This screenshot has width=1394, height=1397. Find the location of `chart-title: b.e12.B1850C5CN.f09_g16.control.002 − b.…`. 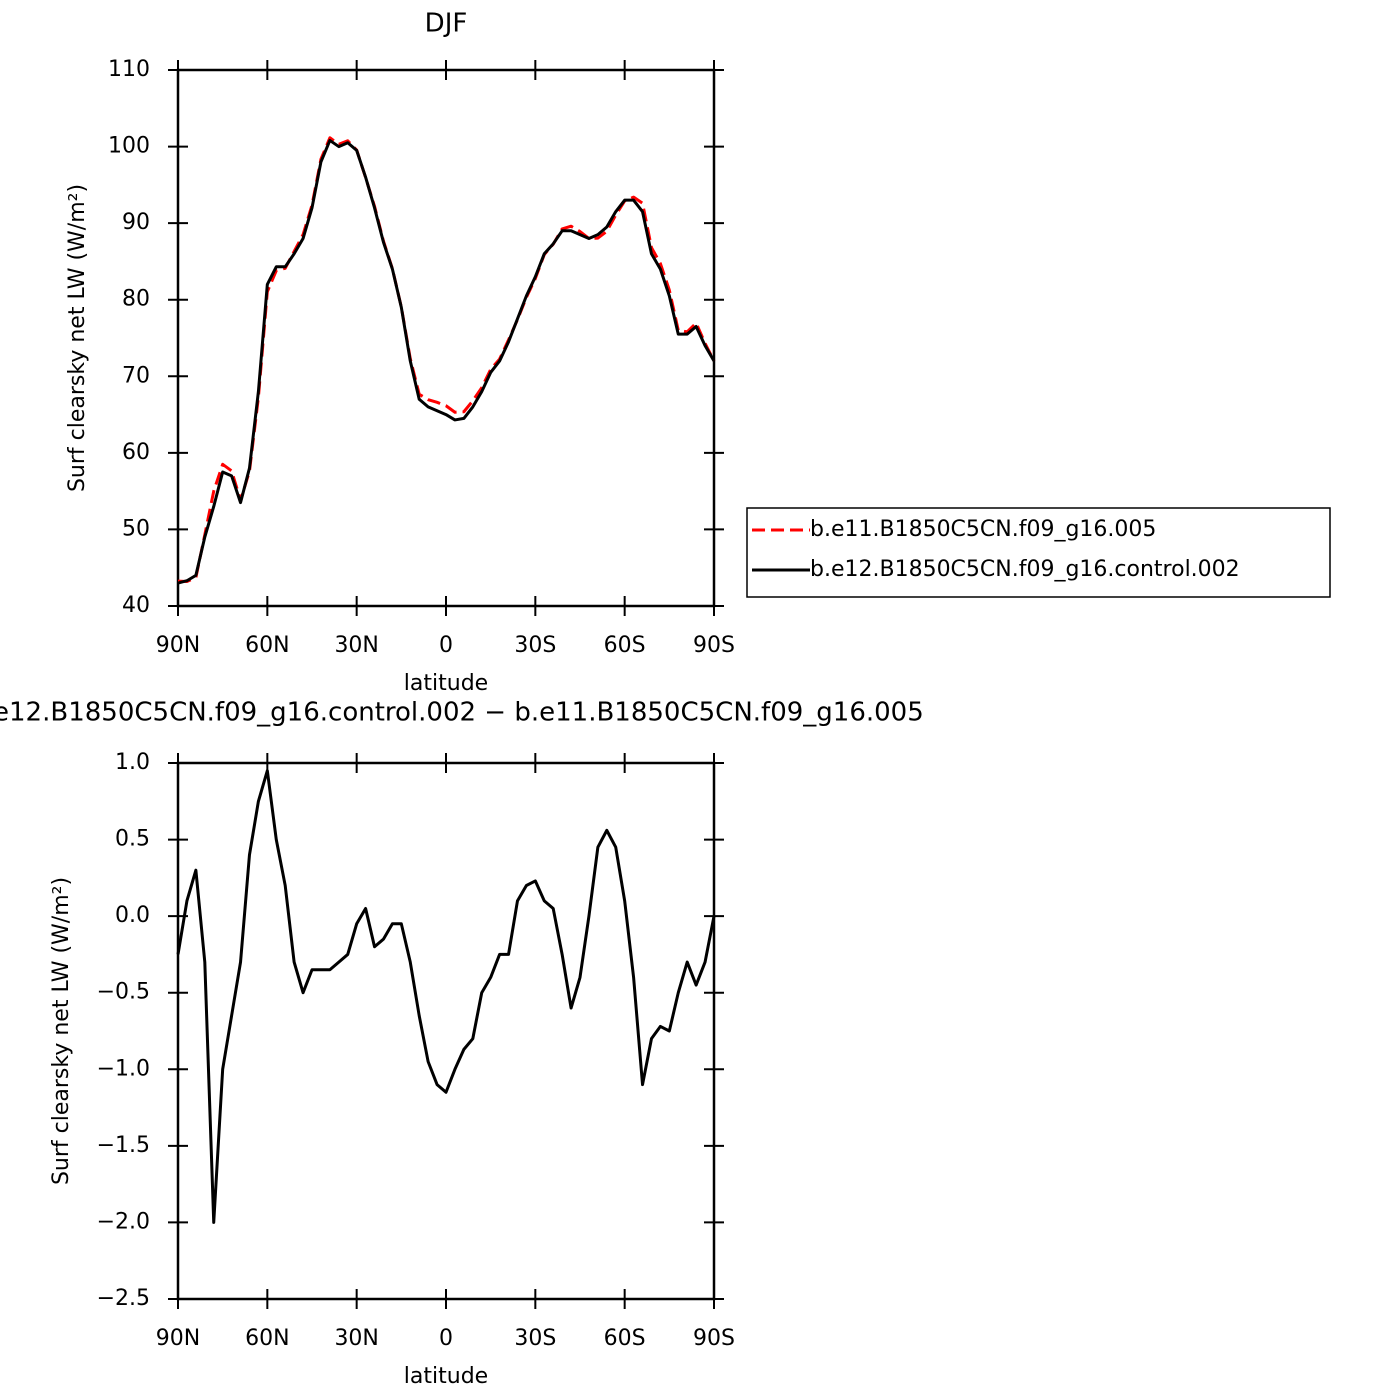

chart-title: b.e12.B1850C5CN.f09_g16.control.002 − b.… is located at coordinates (462, 713).